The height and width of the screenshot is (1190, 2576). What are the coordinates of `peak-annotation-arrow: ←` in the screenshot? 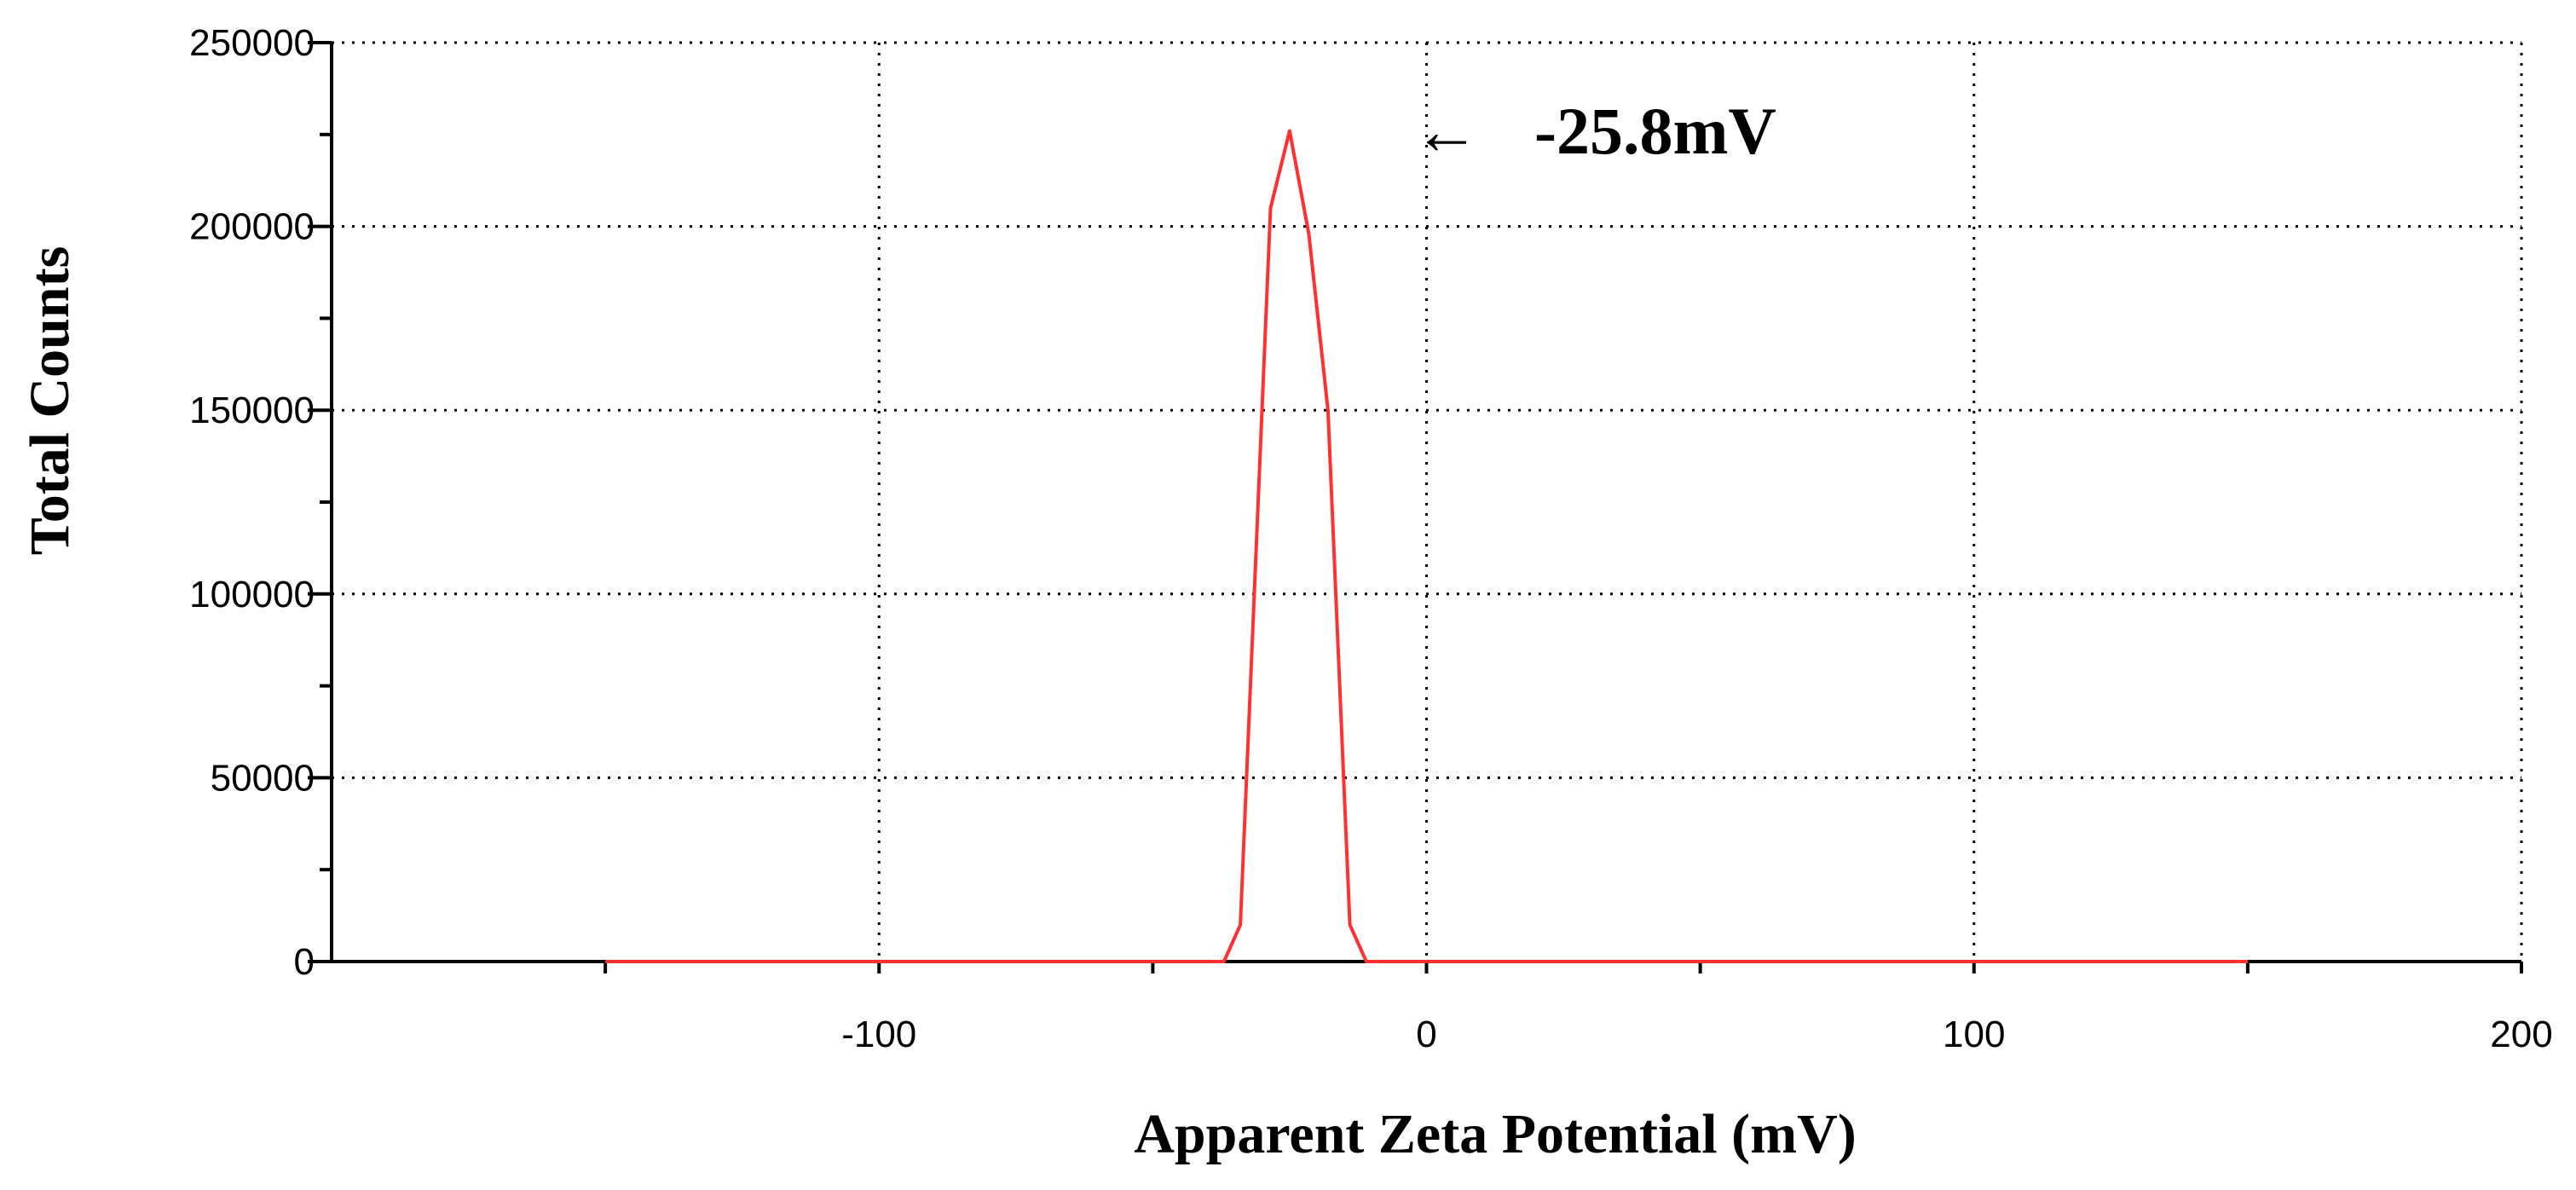 It's located at (1446, 131).